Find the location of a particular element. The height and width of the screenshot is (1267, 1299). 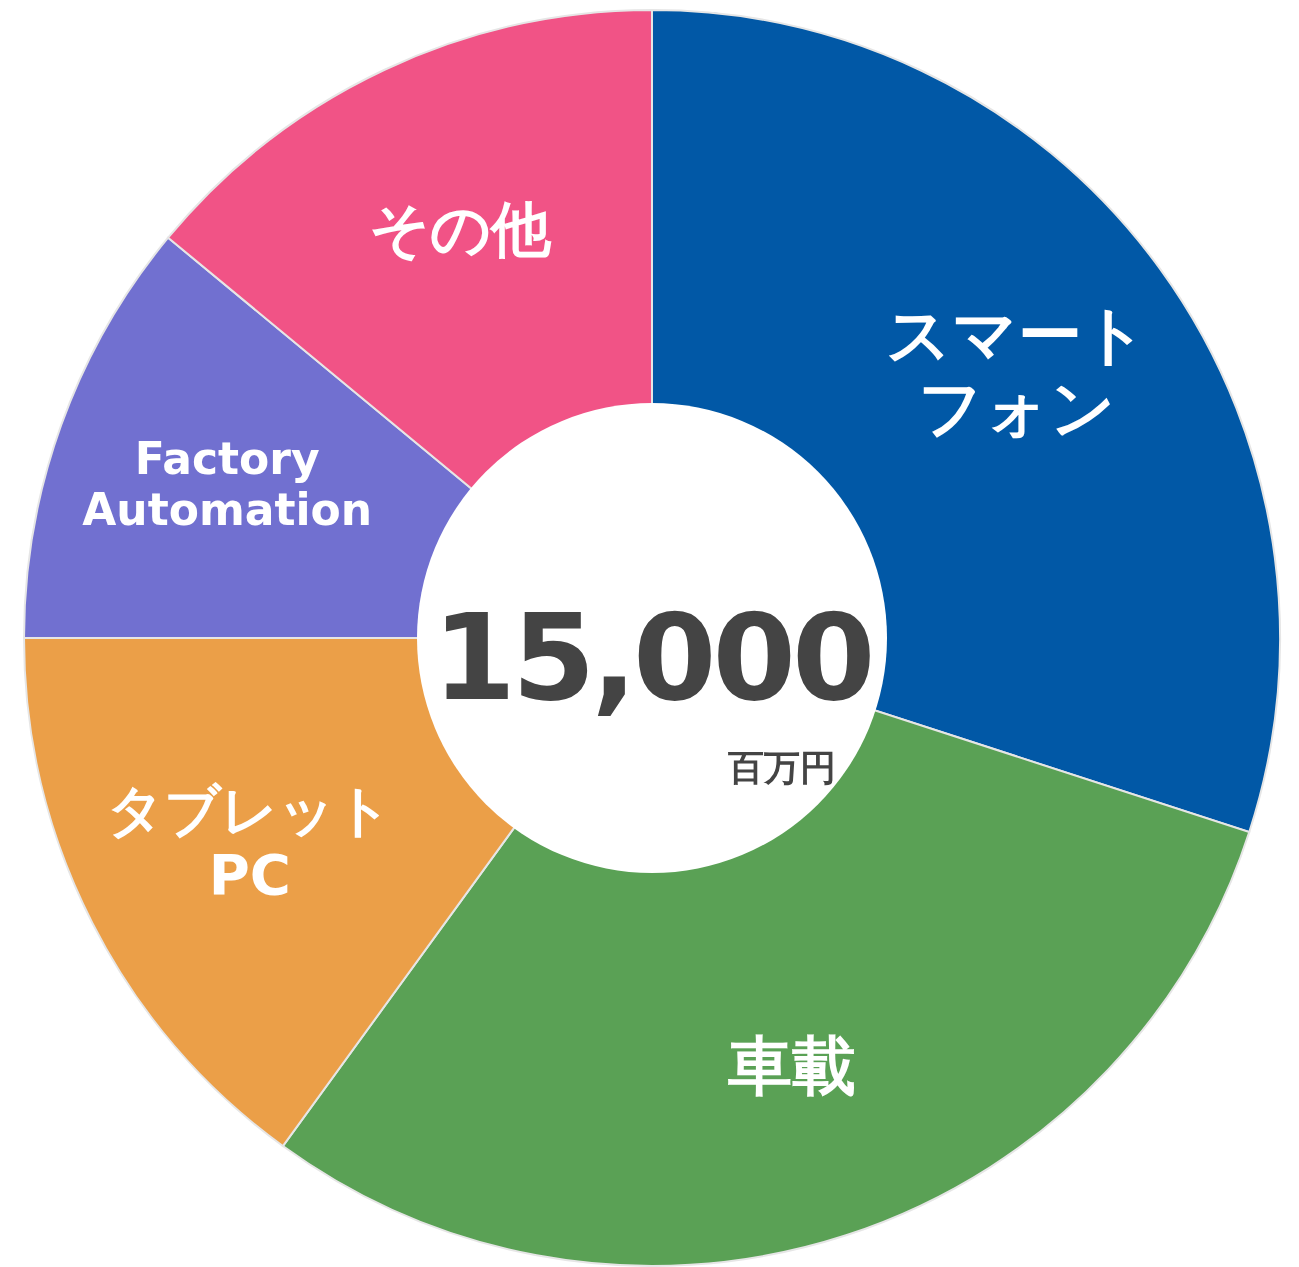

slice-label: Factory Automation is located at coordinates (227, 484).